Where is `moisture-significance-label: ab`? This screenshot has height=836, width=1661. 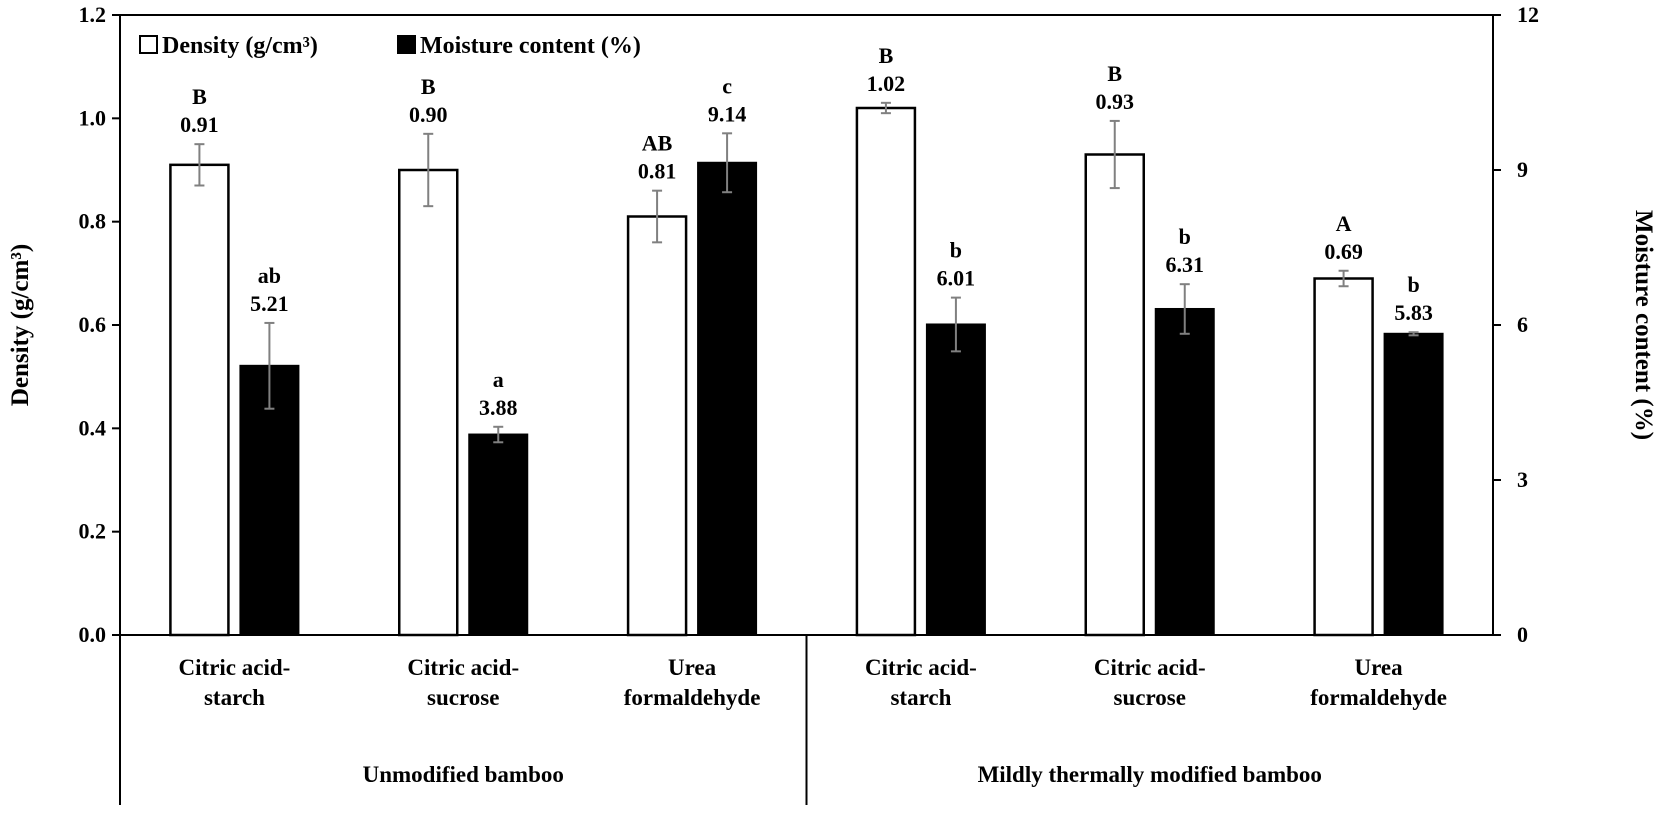
moisture-significance-label: ab is located at coordinates (269, 275).